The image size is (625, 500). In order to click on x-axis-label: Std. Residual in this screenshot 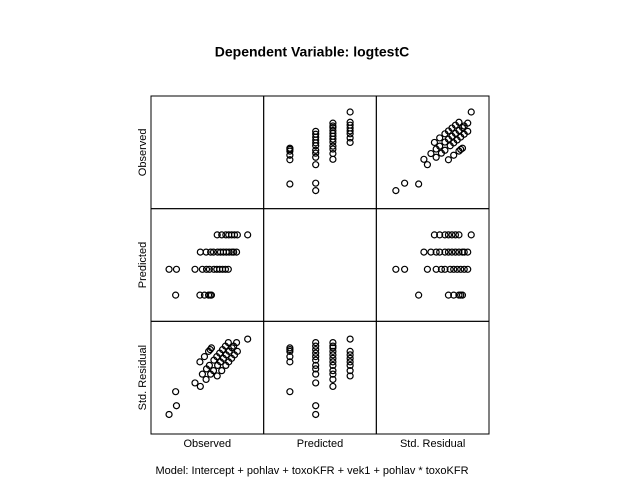, I will do `click(432, 444)`.